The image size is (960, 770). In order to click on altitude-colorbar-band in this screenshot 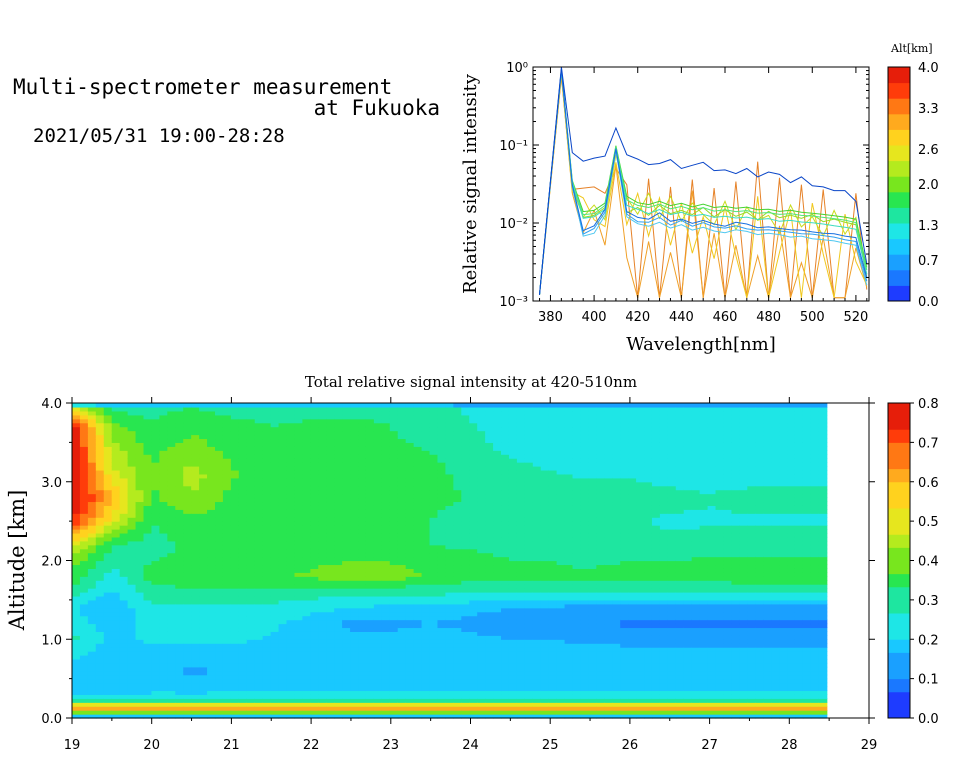, I will do `click(899, 75)`.